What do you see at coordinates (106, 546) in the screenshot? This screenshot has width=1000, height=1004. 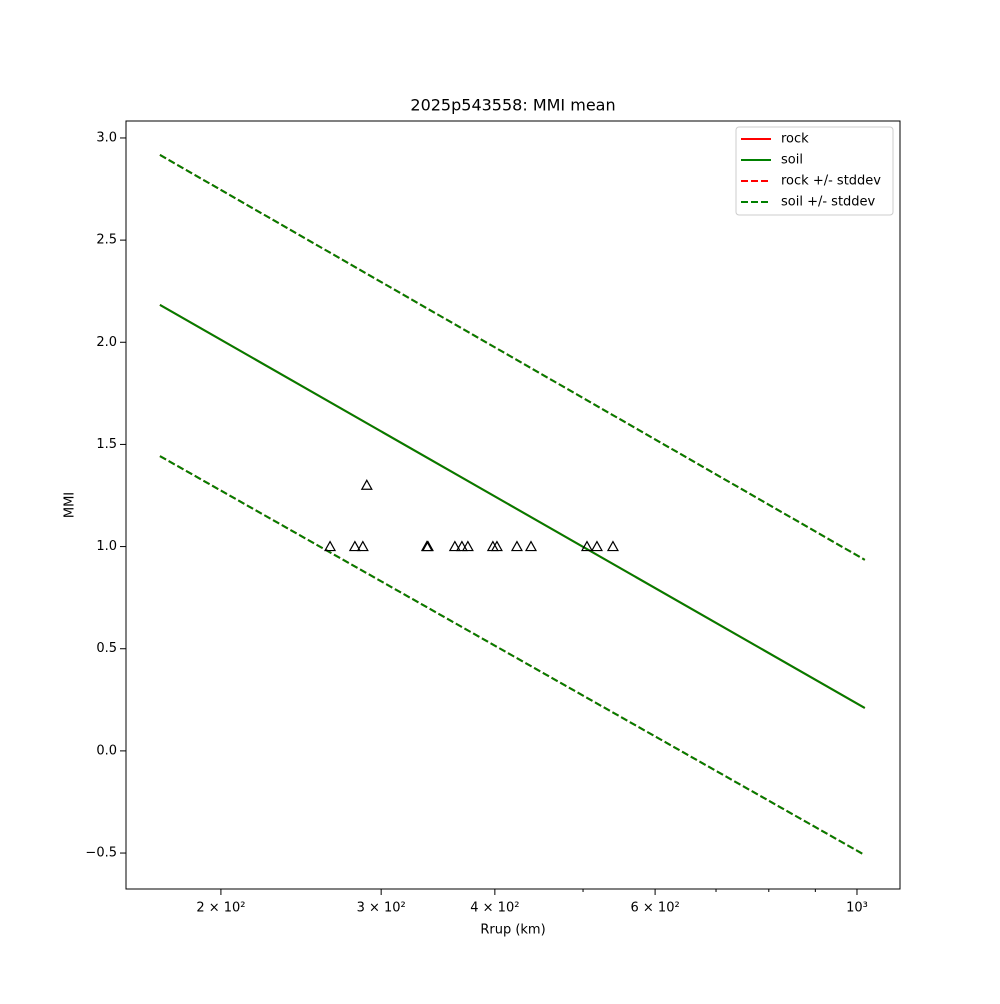 I see `y-tick-label: 1.0` at bounding box center [106, 546].